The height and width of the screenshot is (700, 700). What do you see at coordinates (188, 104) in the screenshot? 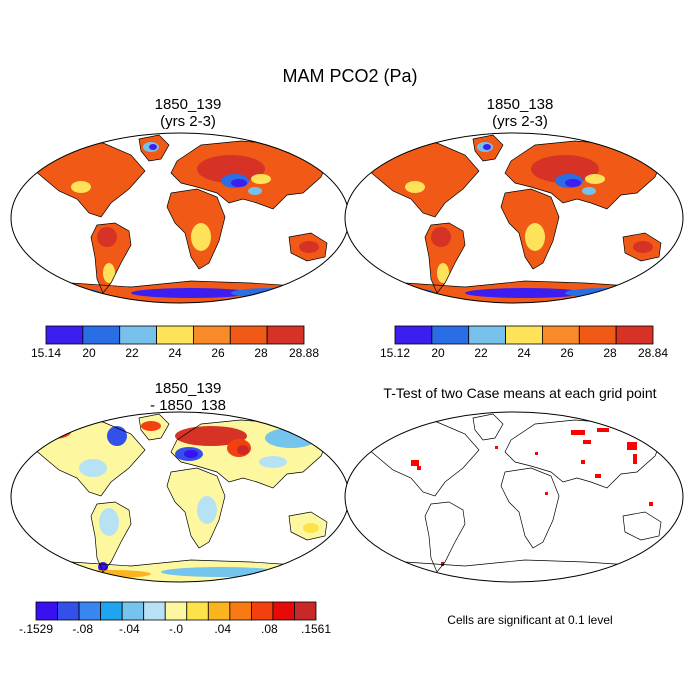
I see `panel-1-title-line1: 1850_139` at bounding box center [188, 104].